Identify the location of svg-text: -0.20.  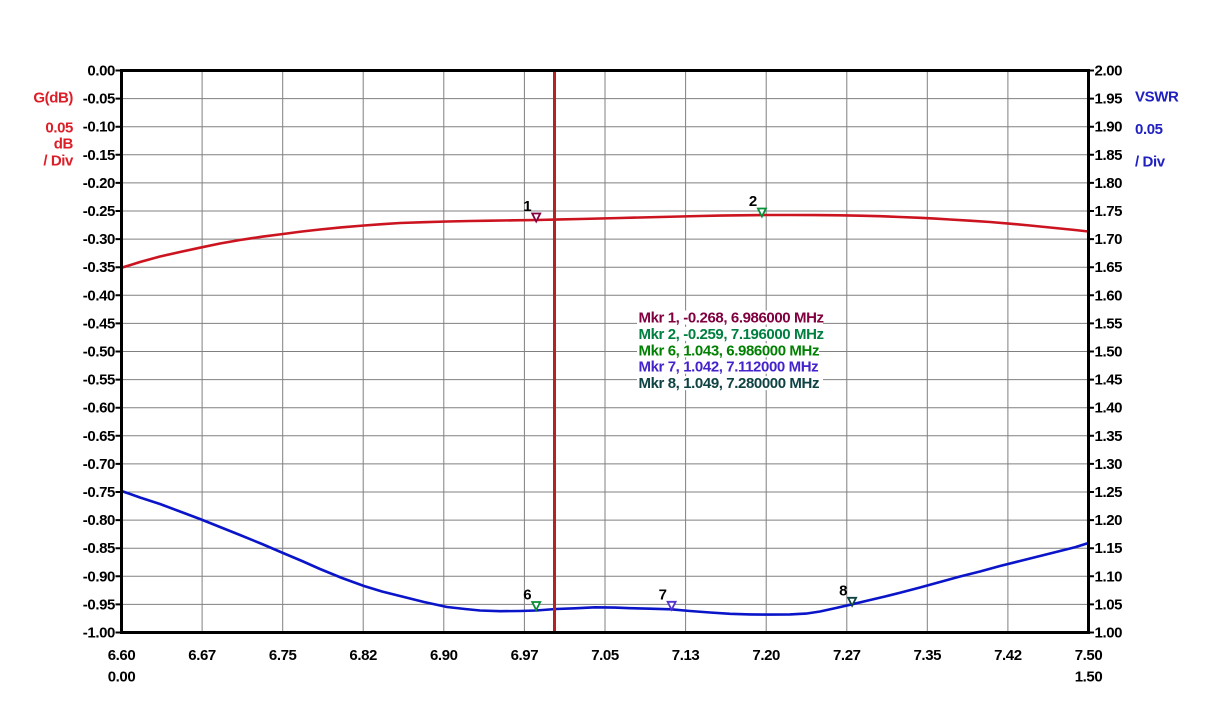
(99, 183).